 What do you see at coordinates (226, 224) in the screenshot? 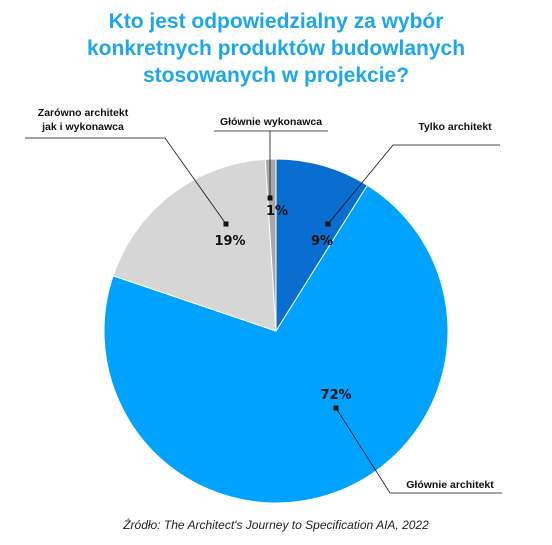
I see `leader-dot-zarowno` at bounding box center [226, 224].